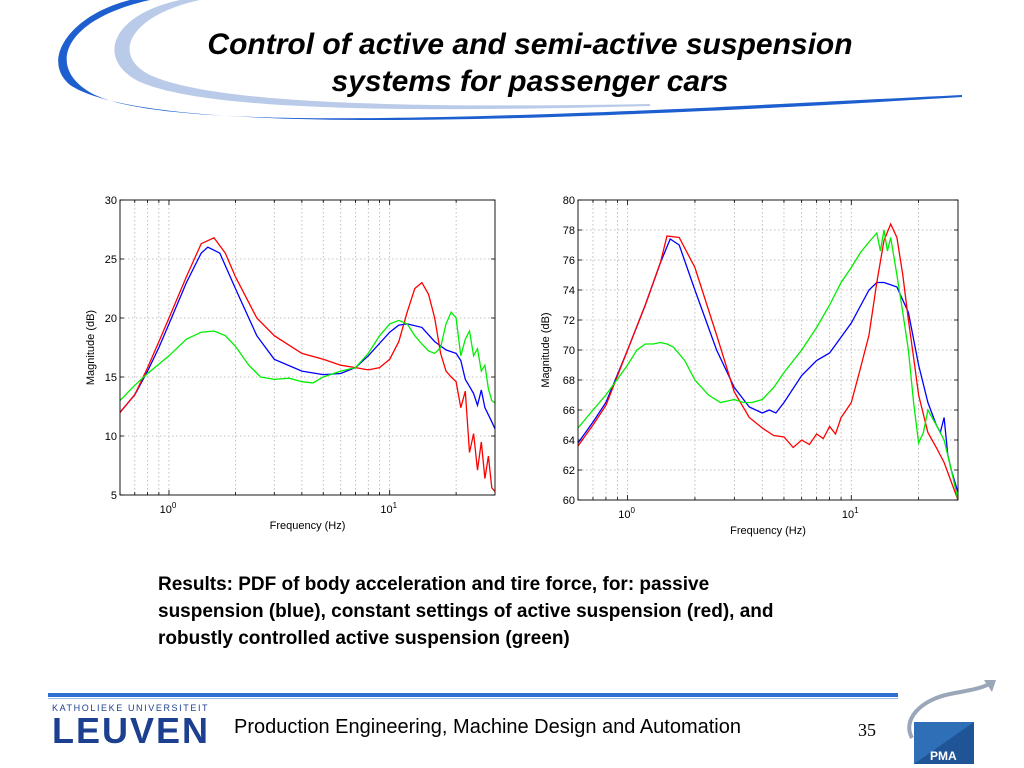  I want to click on chart-1-plot-area, so click(307, 347).